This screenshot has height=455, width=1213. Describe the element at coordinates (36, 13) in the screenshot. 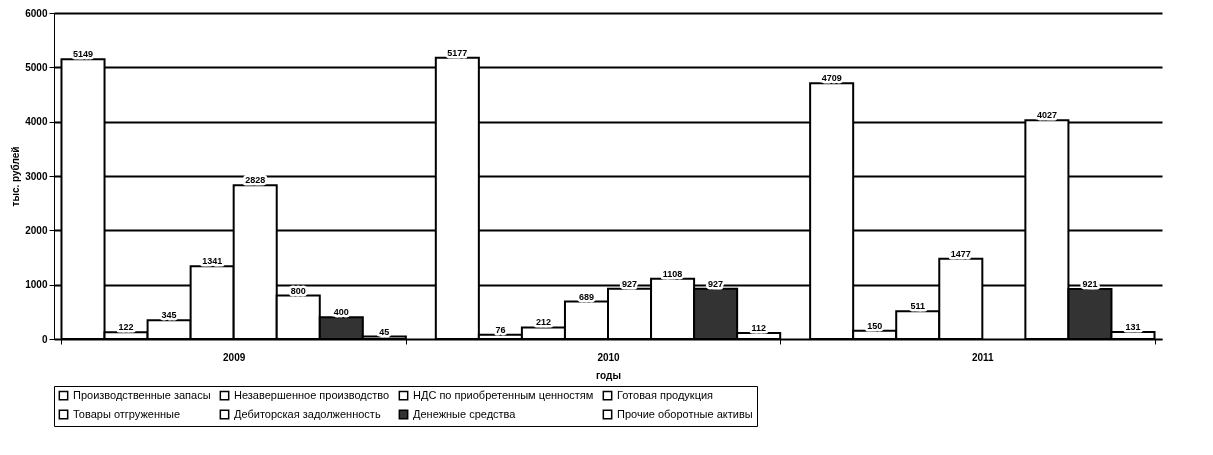

I see `y-tick-label: 6000` at that location.